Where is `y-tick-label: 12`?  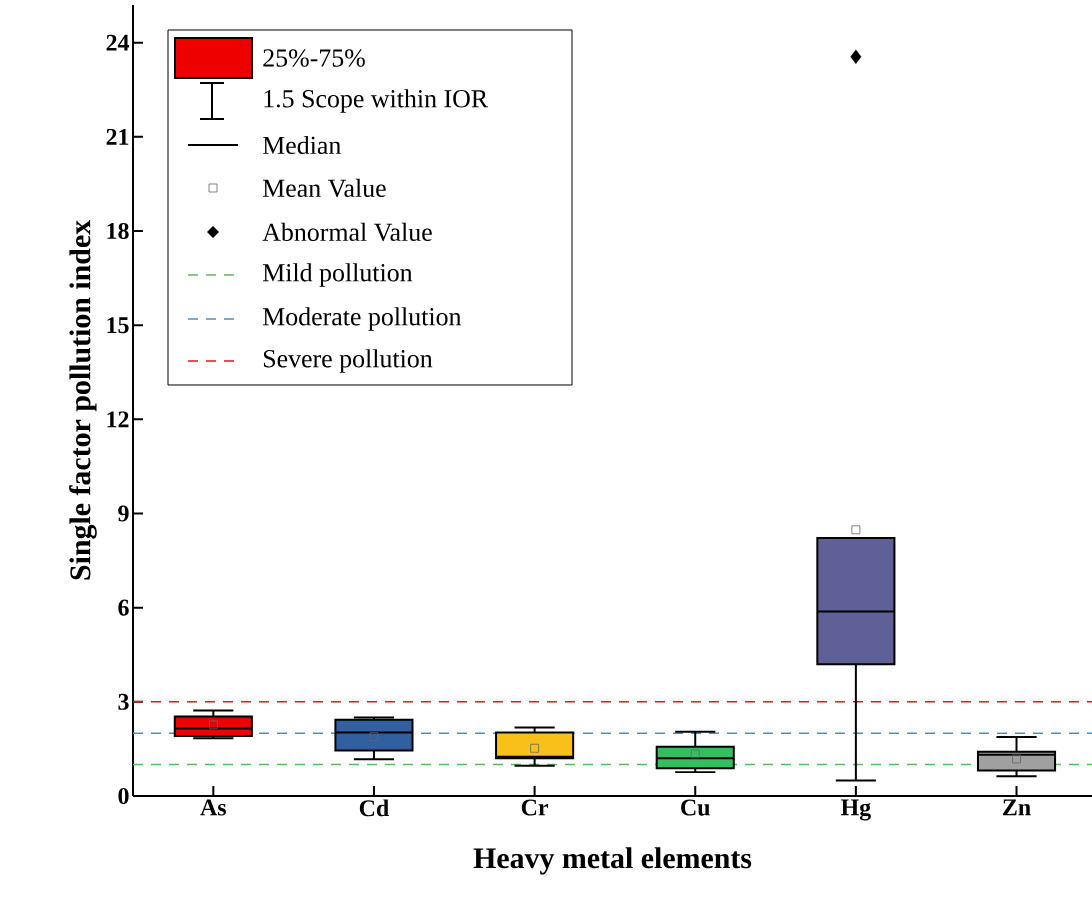 y-tick-label: 12 is located at coordinates (118, 419).